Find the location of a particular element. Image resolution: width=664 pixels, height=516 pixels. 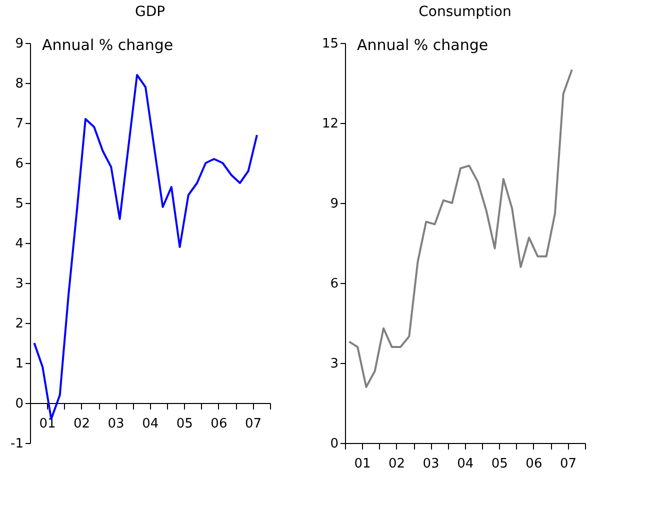

y-tick-label: 4 is located at coordinates (19, 244).